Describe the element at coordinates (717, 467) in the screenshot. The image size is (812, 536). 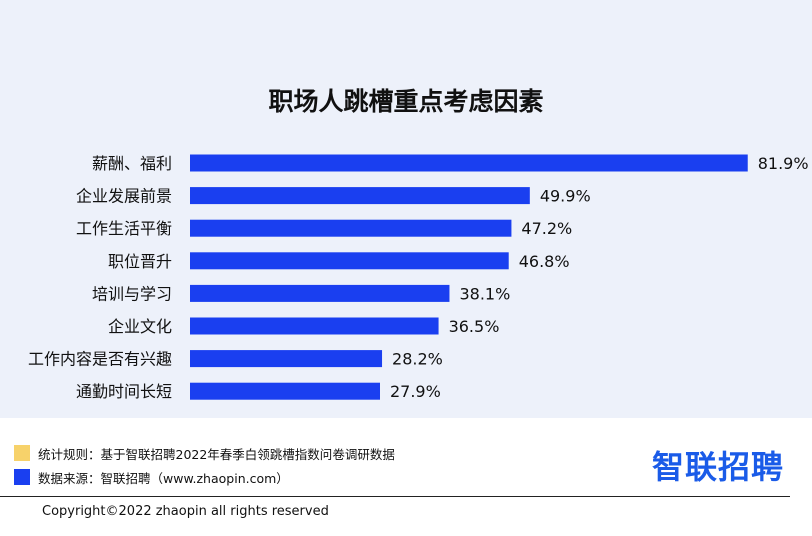
I see `brand-logo: 智联招聘` at that location.